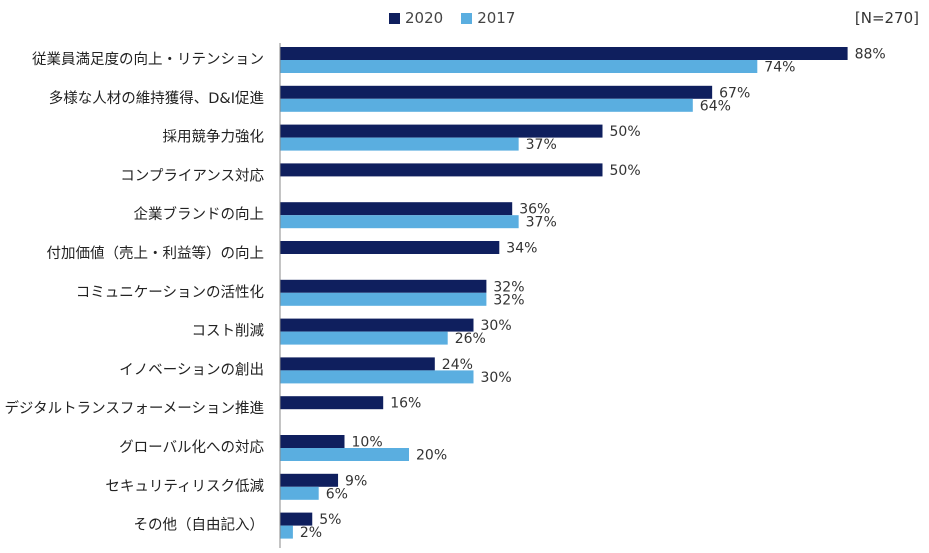 This screenshot has width=929, height=553. I want to click on data-label-2020: 32%, so click(508, 287).